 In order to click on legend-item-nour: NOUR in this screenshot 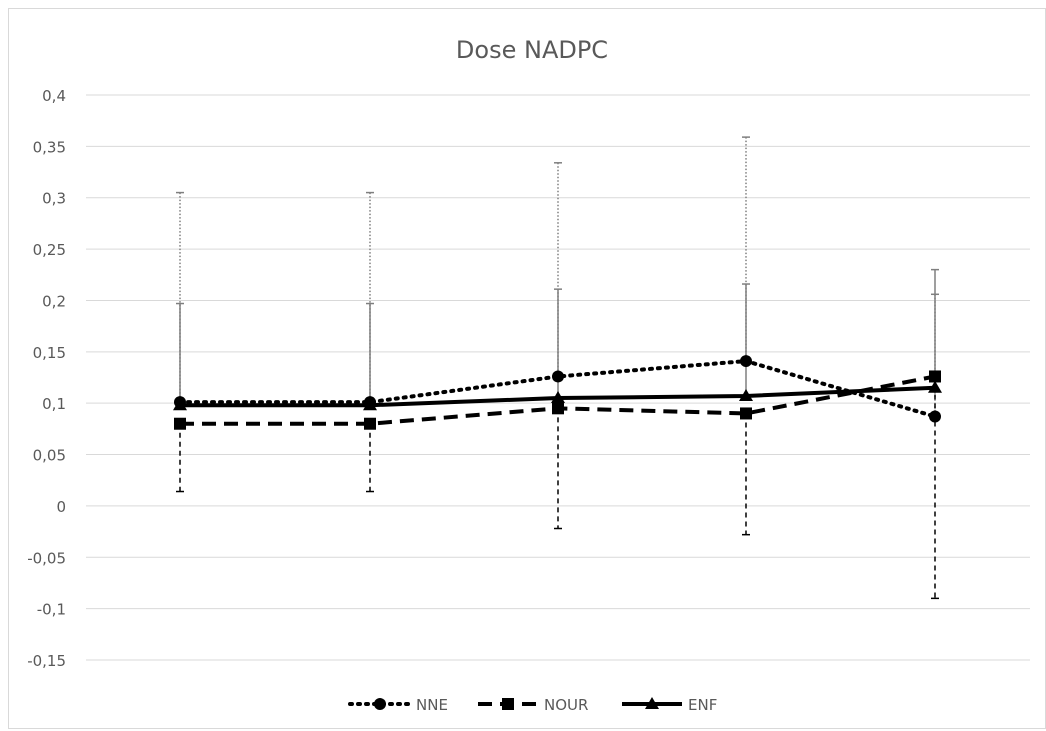, I will do `click(533, 705)`.